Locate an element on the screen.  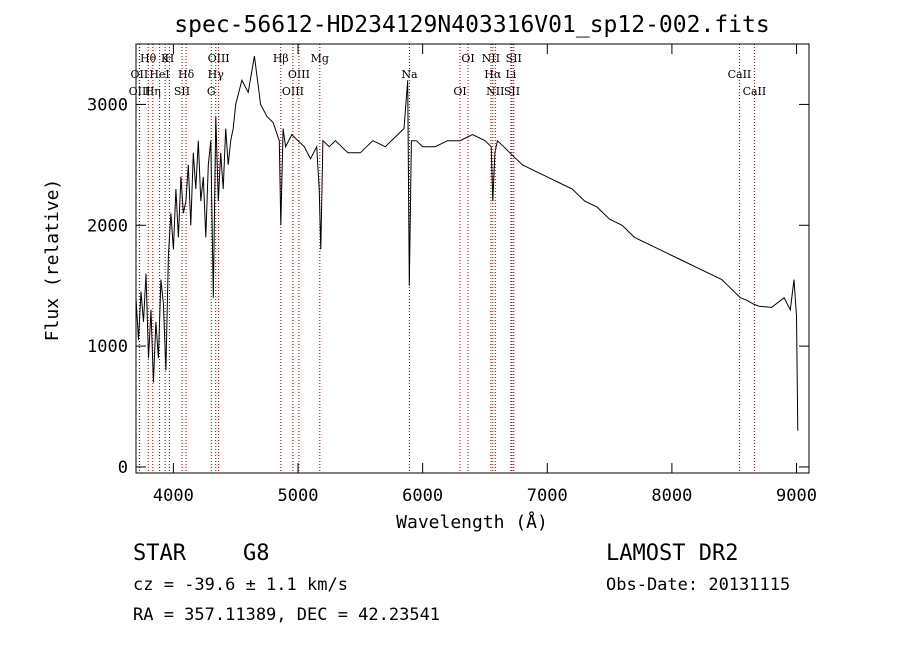
x-axis-label: Wavelength (Å) is located at coordinates (472, 522).